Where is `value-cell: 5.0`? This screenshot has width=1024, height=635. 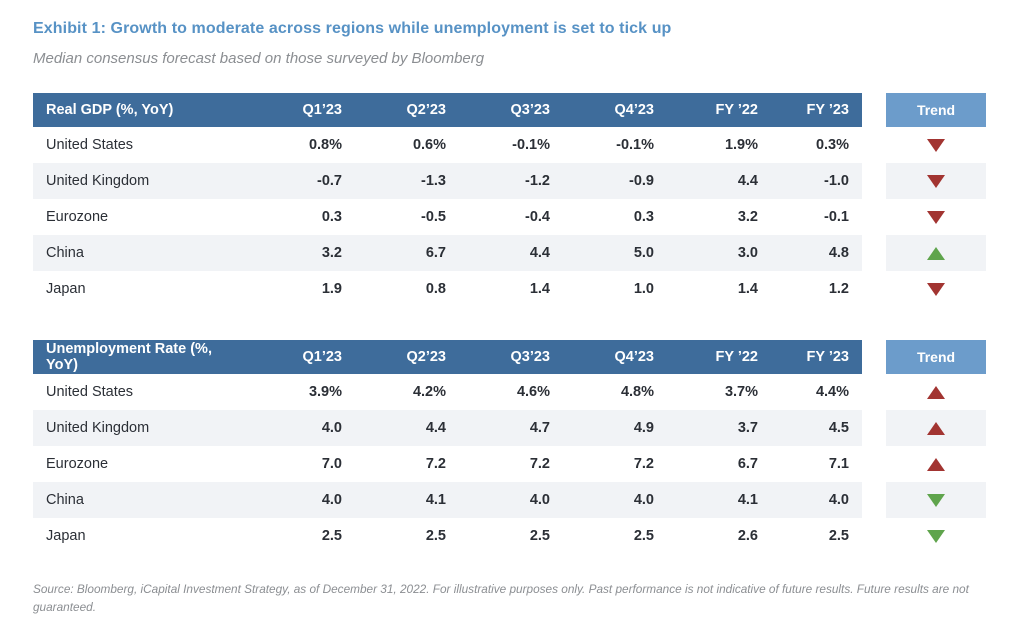
value-cell: 5.0 is located at coordinates (643, 253).